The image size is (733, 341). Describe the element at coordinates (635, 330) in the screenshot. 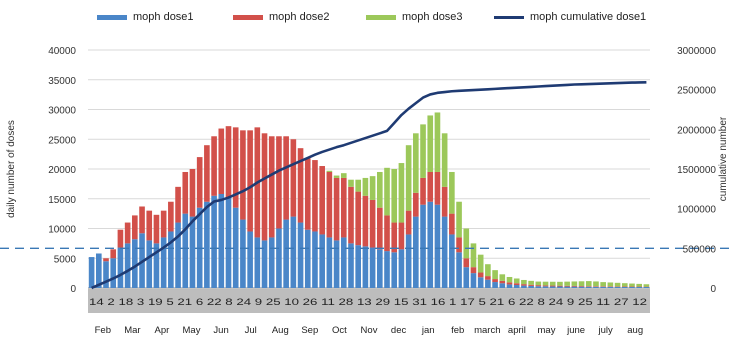

I see `month-label: aug` at that location.